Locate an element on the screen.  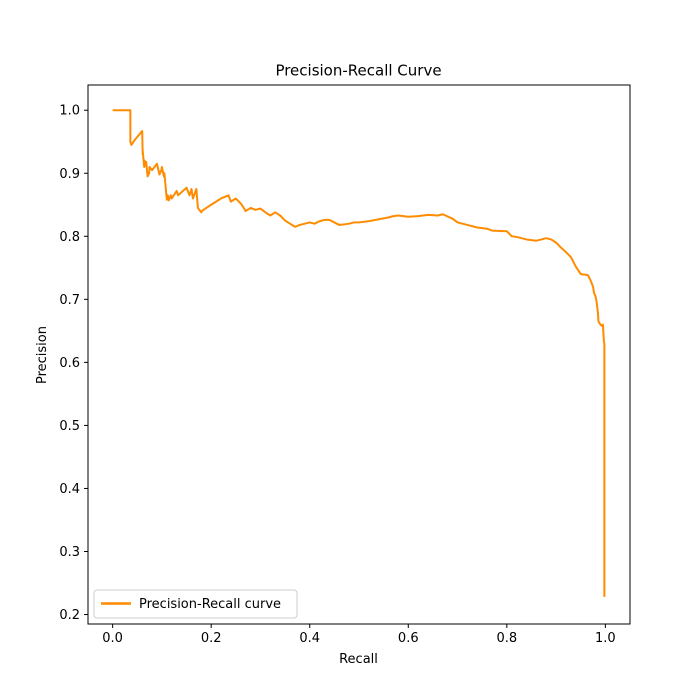
x-tick-label: 0.2 is located at coordinates (211, 638).